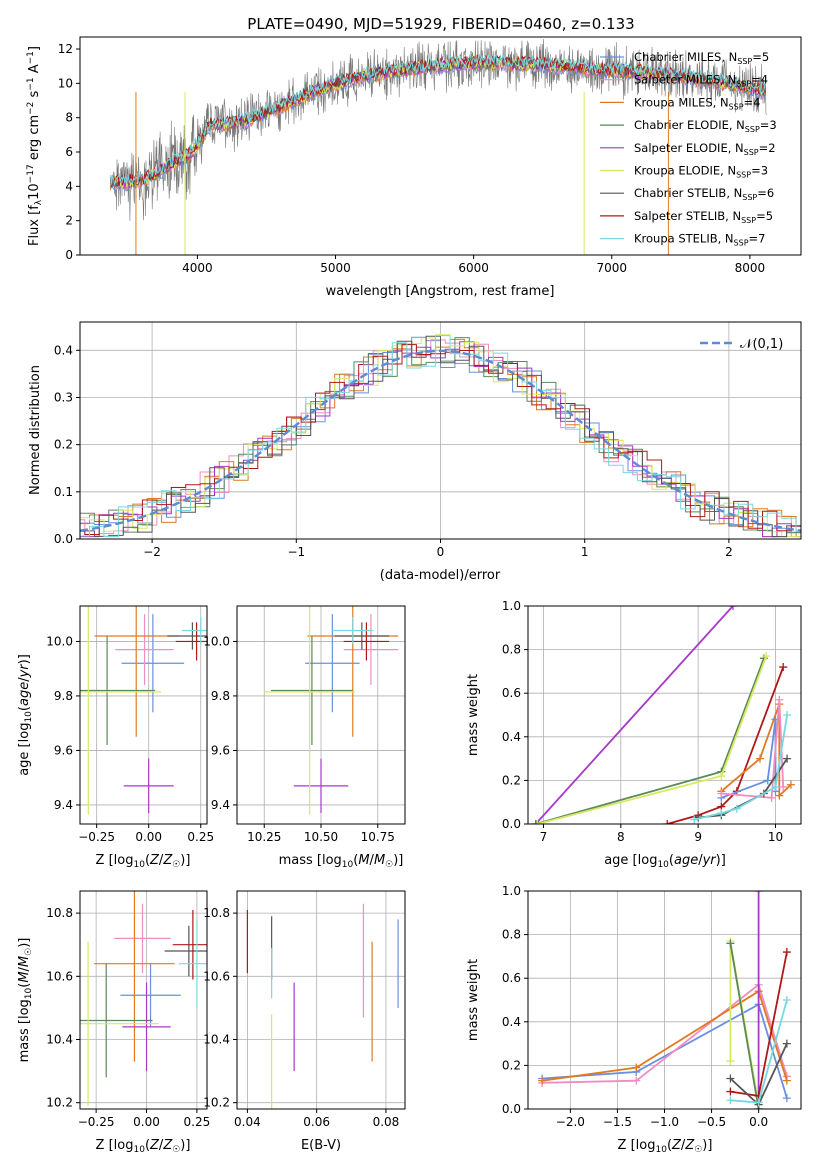 The width and height of the screenshot is (819, 1170). Describe the element at coordinates (378, 837) in the screenshot. I see `x-tick-label: 10.75` at that location.